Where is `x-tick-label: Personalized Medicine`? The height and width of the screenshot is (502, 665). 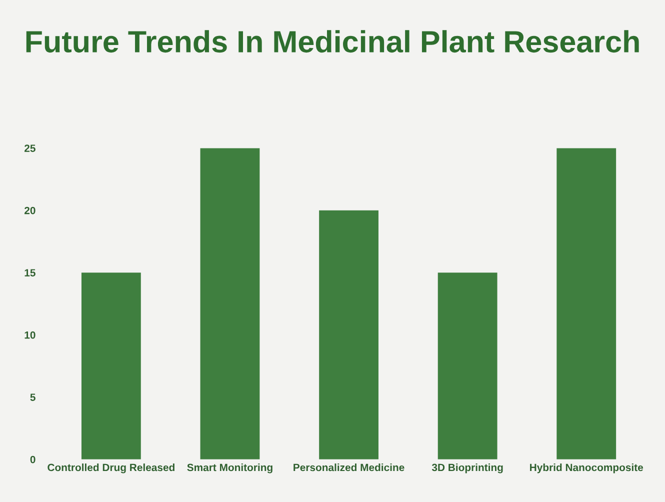 x-tick-label: Personalized Medicine is located at coordinates (349, 467).